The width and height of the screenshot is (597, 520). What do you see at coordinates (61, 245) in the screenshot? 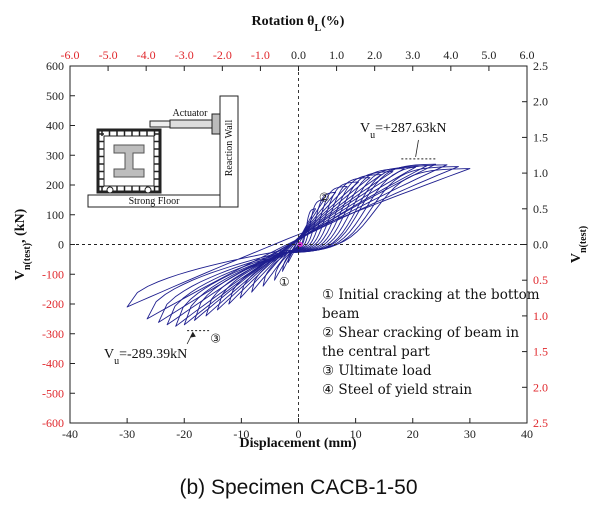
I see `left-tick-label: 0` at bounding box center [61, 245].